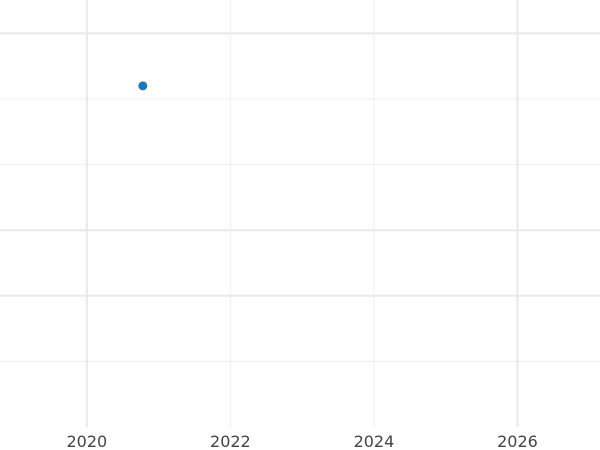 This screenshot has width=600, height=450. I want to click on x-tick-label: 2024, so click(374, 441).